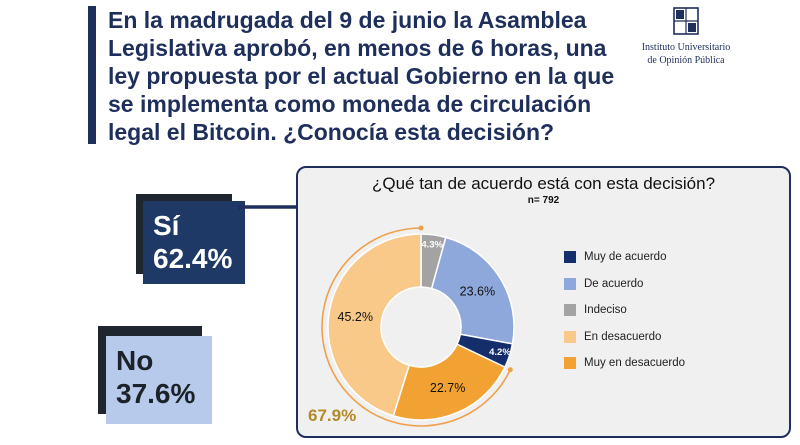  What do you see at coordinates (447, 388) in the screenshot?
I see `data-label-muy-en-desacuerdo: 22.7%` at bounding box center [447, 388].